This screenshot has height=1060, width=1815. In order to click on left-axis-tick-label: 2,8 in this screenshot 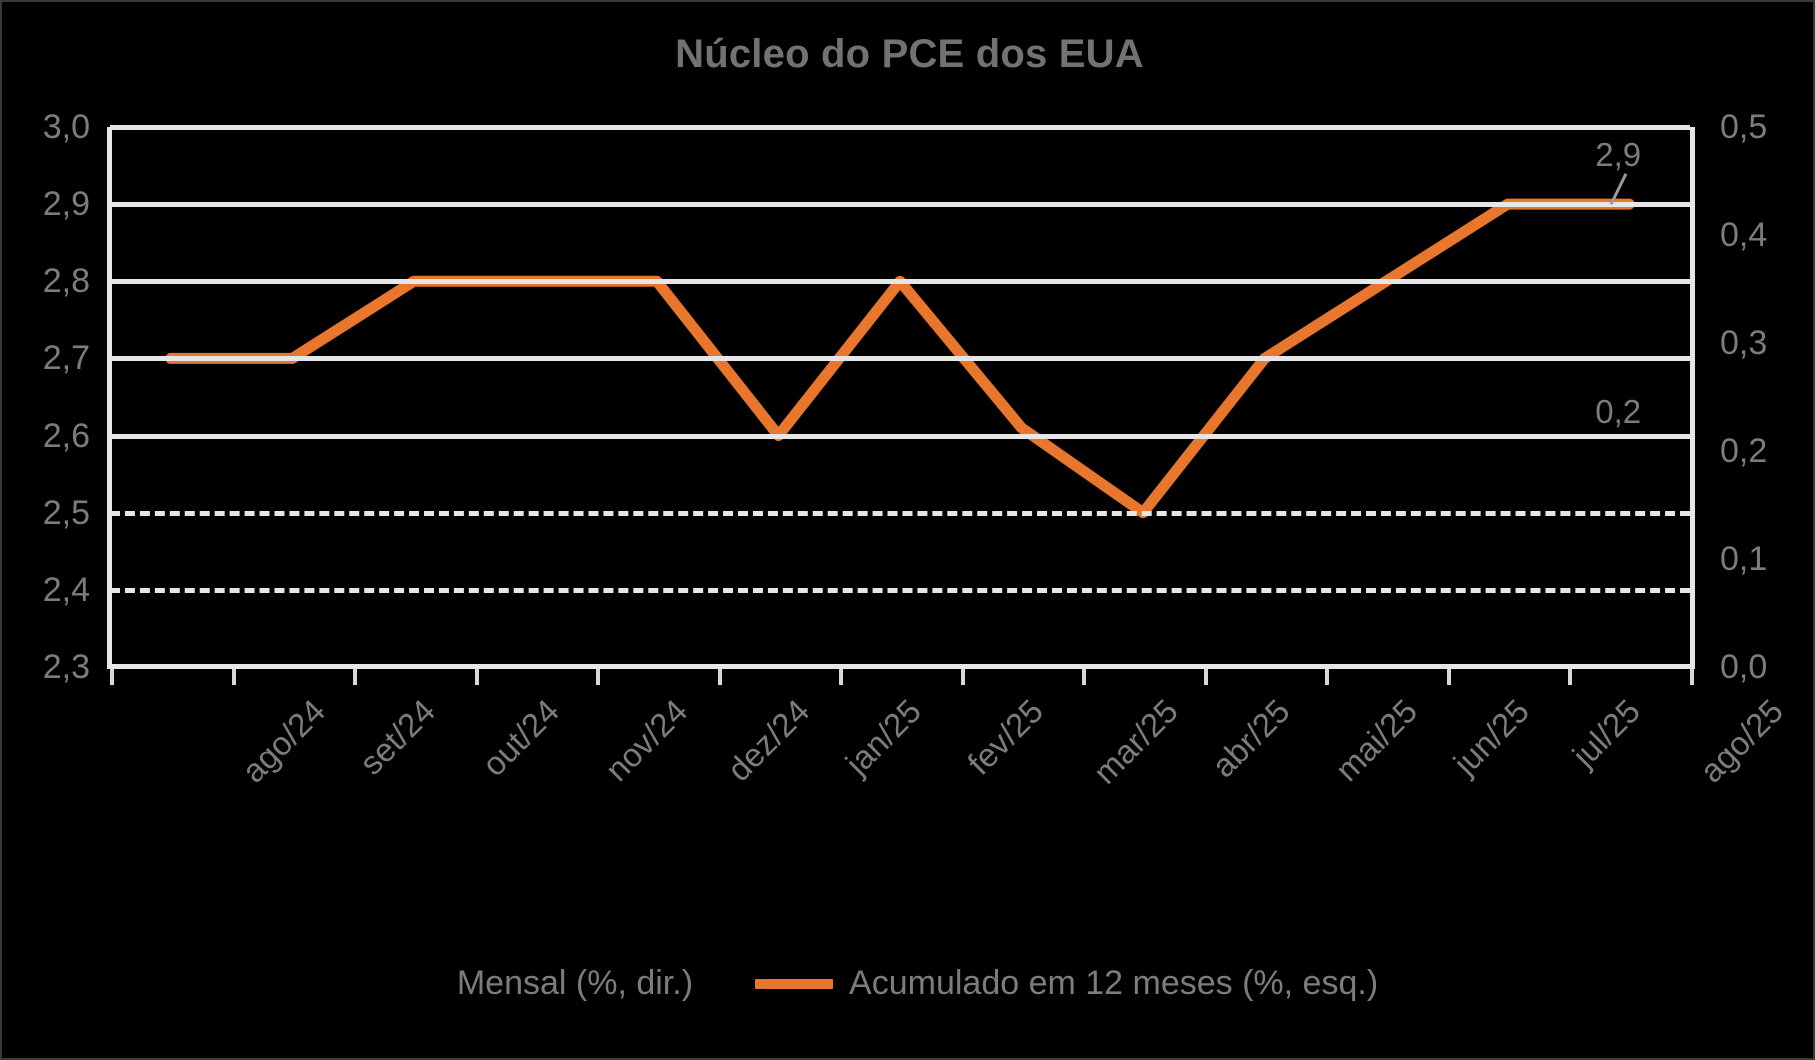, I will do `click(66, 281)`.